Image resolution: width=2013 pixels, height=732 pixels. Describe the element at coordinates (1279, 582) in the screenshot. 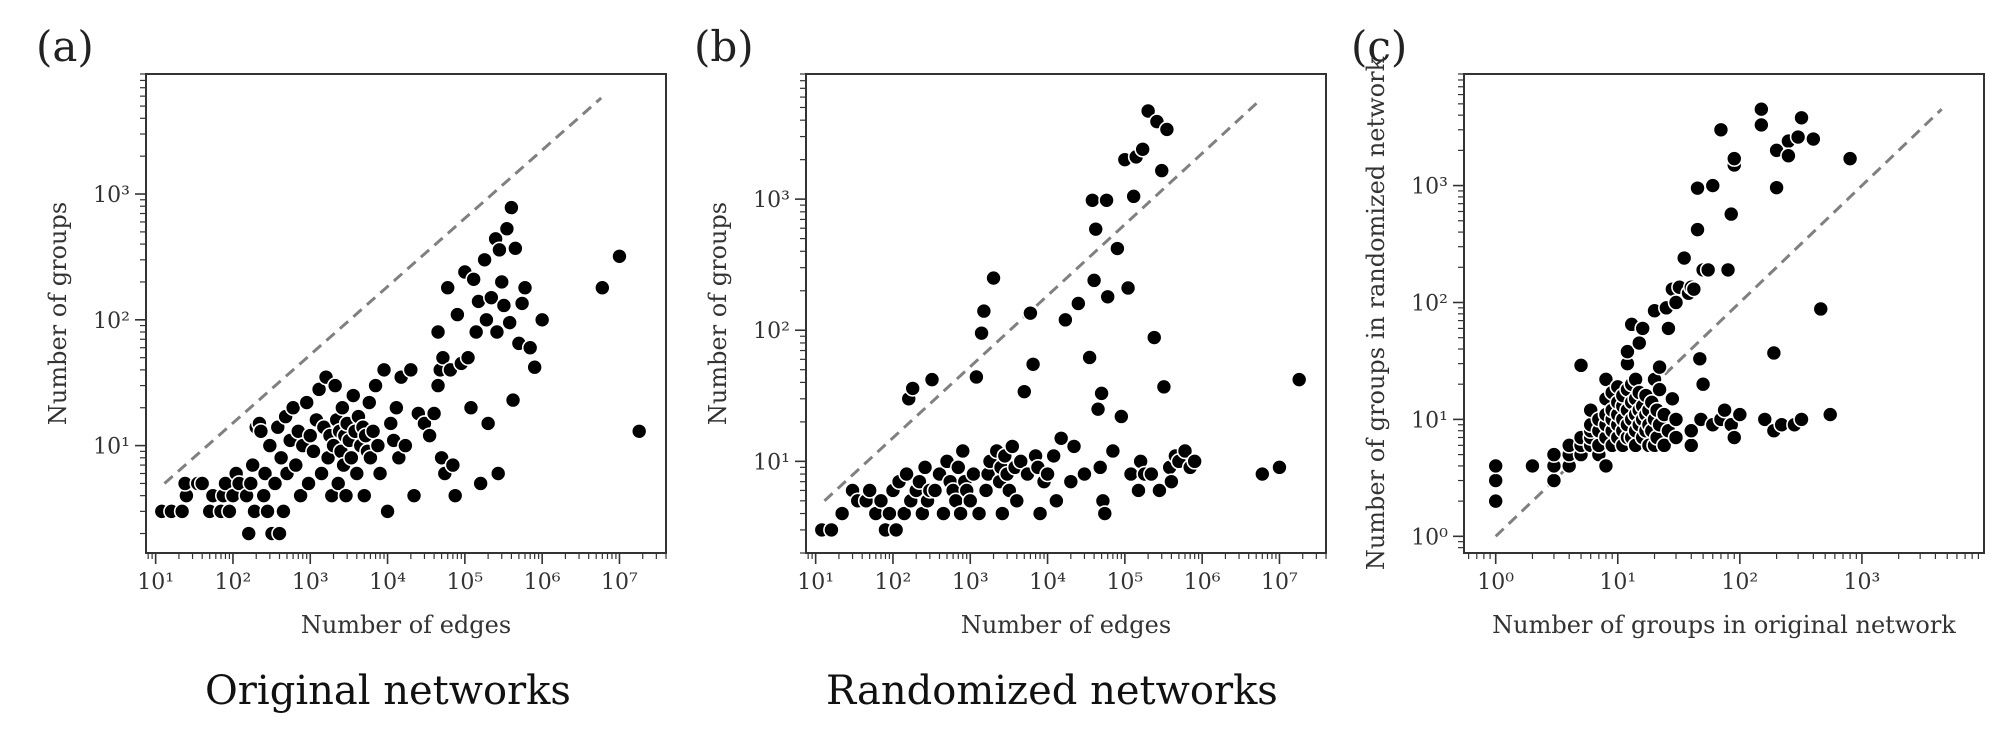

I see `x-tick-label: 10⁷` at that location.